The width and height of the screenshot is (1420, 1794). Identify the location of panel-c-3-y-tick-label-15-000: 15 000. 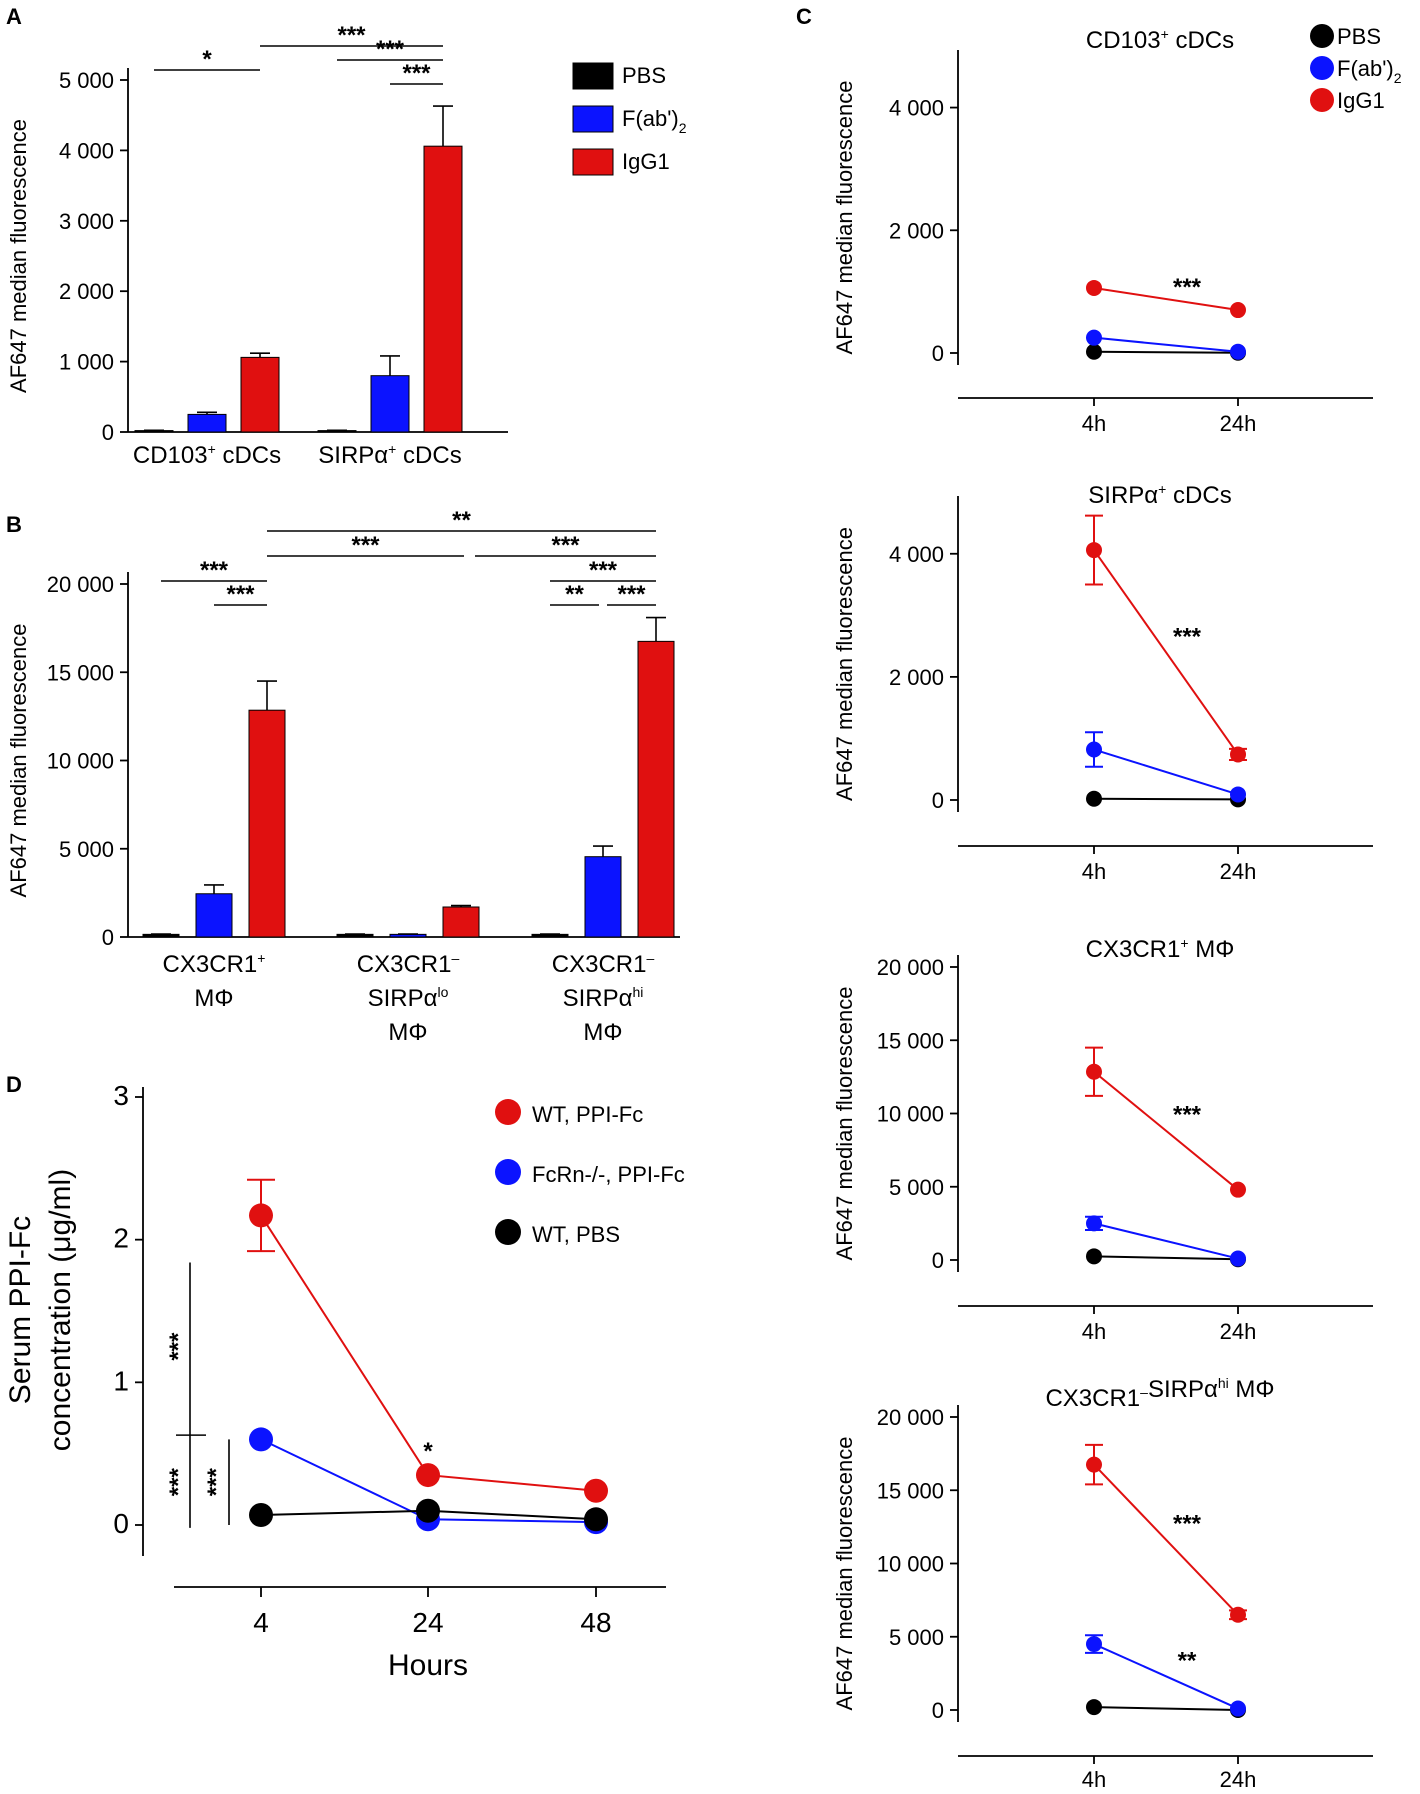
(910, 1490).